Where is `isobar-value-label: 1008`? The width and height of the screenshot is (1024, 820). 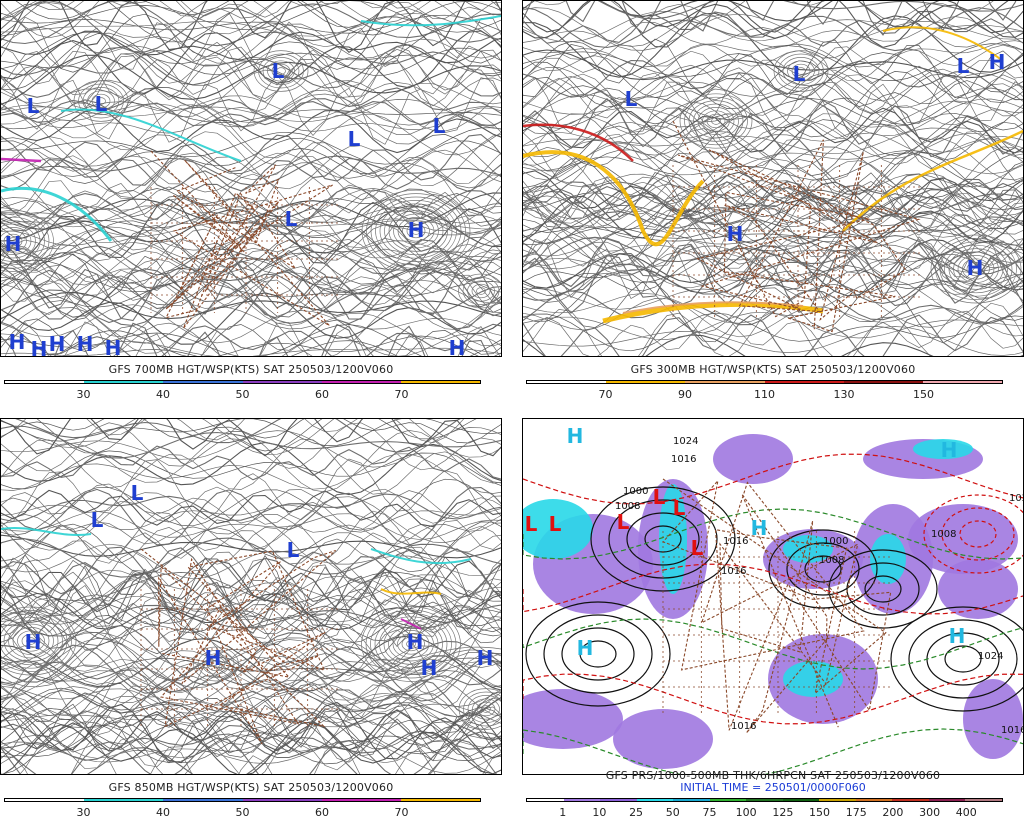
isobar-value-label: 1008 is located at coordinates (627, 506).